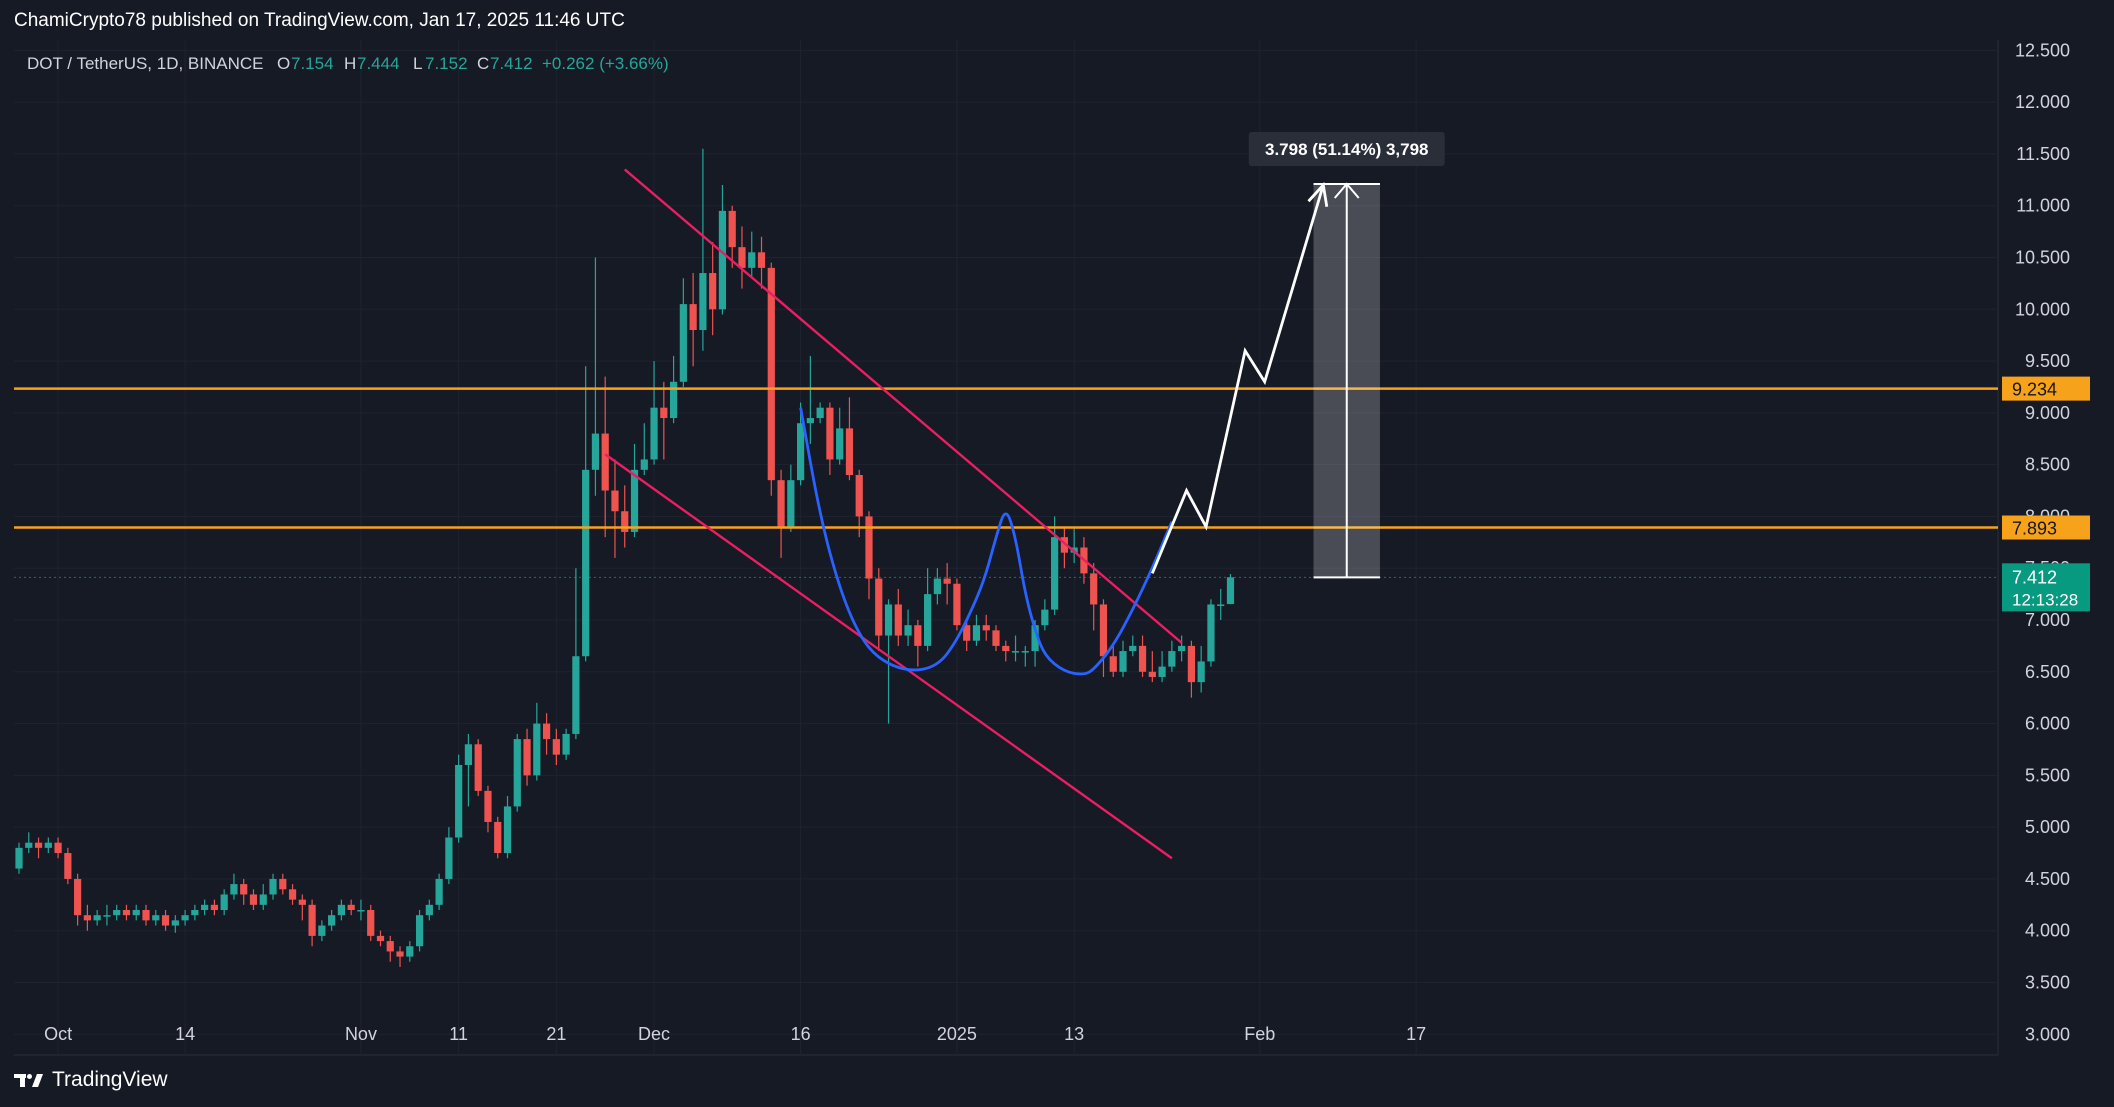 This screenshot has height=1107, width=2114. I want to click on time-tick-label: 16, so click(801, 1034).